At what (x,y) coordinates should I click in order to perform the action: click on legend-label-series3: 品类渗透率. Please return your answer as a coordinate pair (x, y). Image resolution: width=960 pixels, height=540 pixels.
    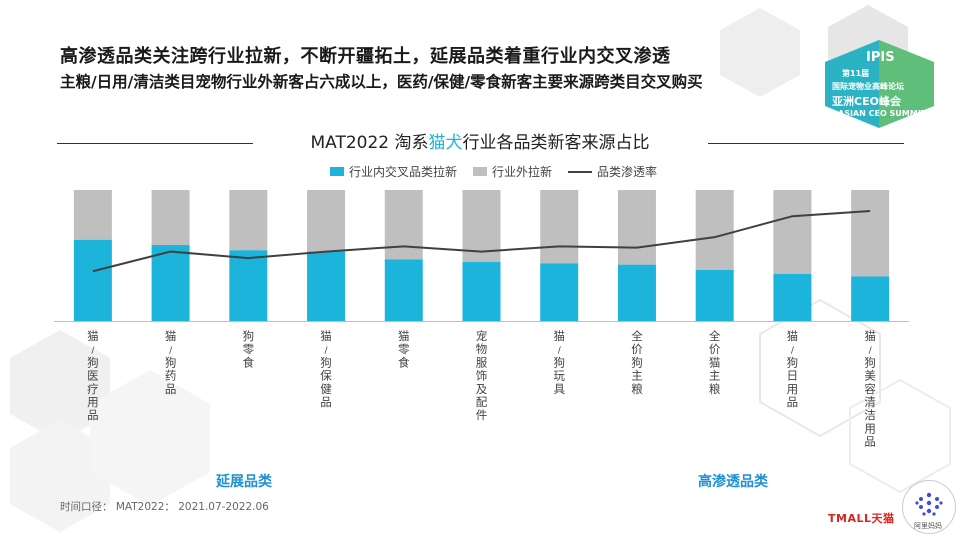
    Looking at the image, I should click on (627, 172).